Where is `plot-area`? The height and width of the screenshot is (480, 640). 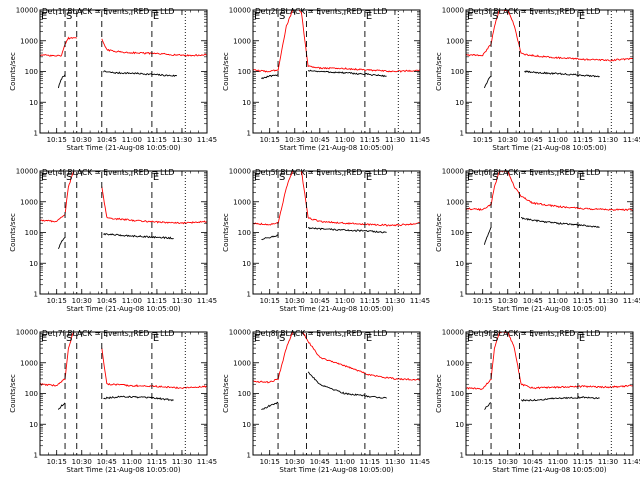
plot-area is located at coordinates (549, 208).